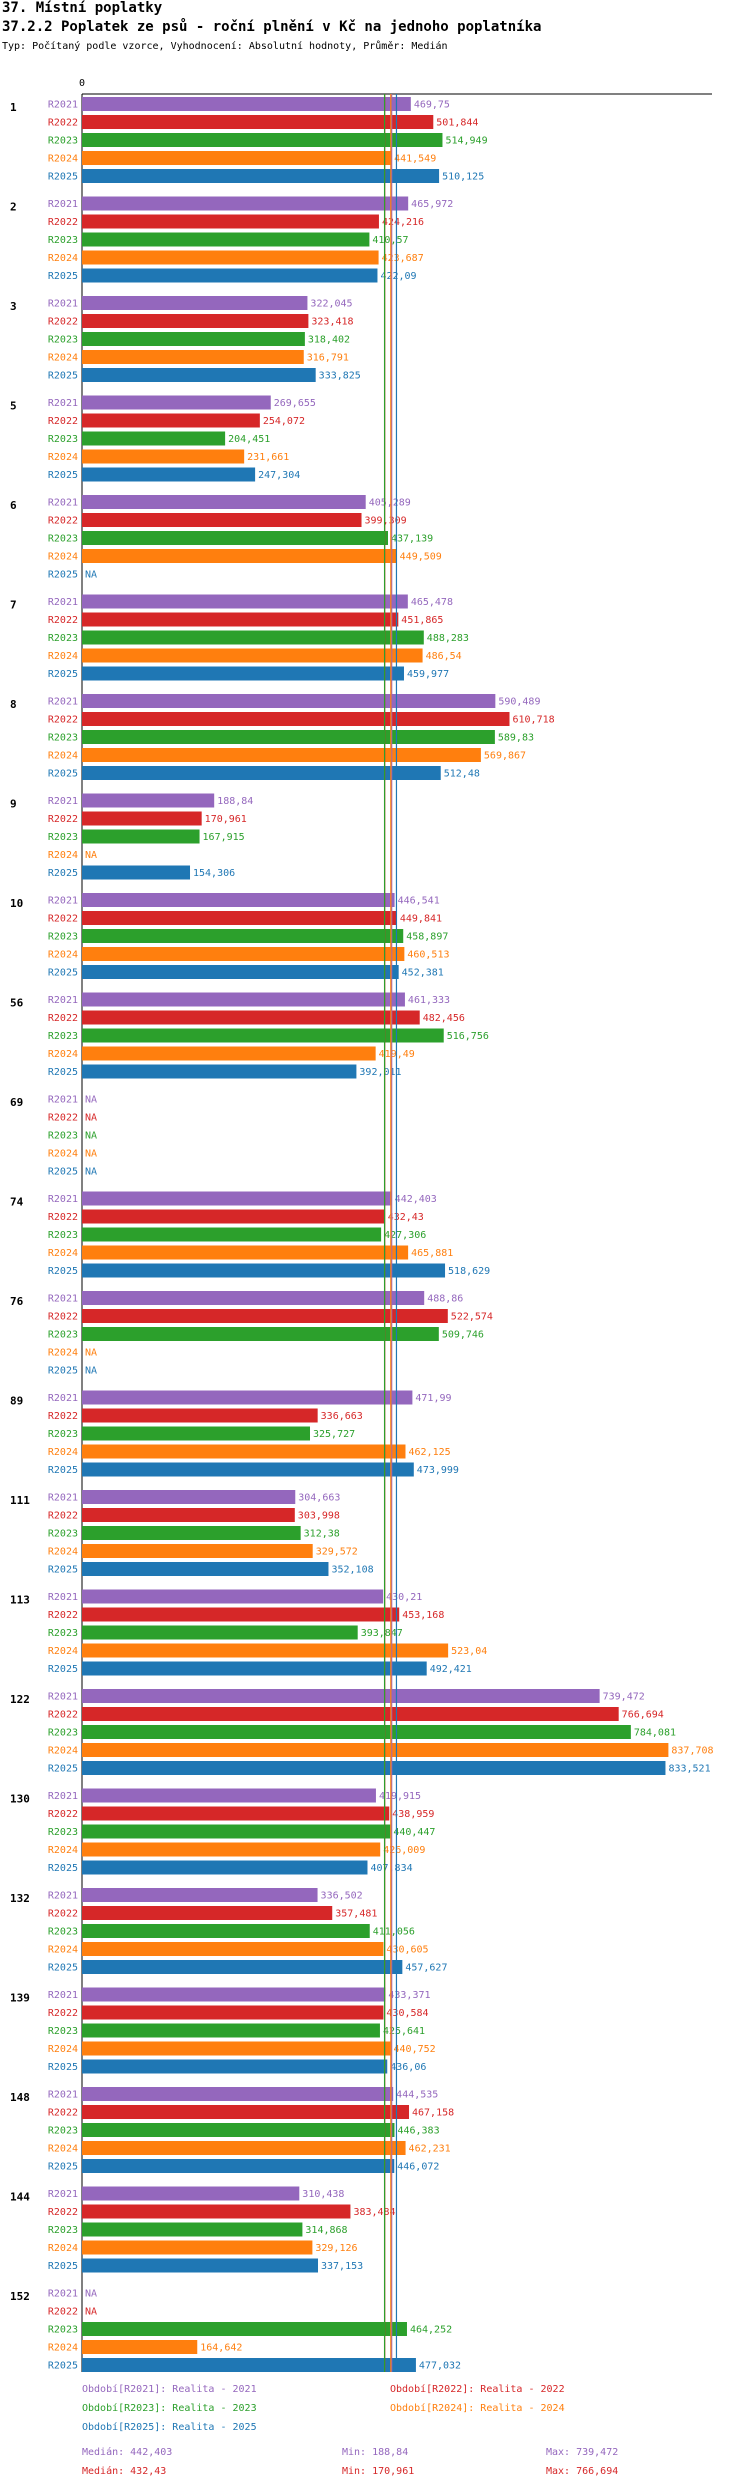 The height and width of the screenshot is (2480, 750). I want to click on data-label: 423,687, so click(403, 258).